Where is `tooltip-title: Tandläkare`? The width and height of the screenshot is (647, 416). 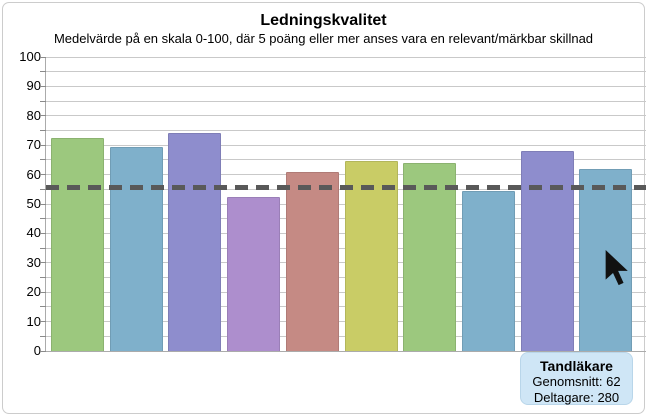 tooltip-title: Tandläkare is located at coordinates (576, 366).